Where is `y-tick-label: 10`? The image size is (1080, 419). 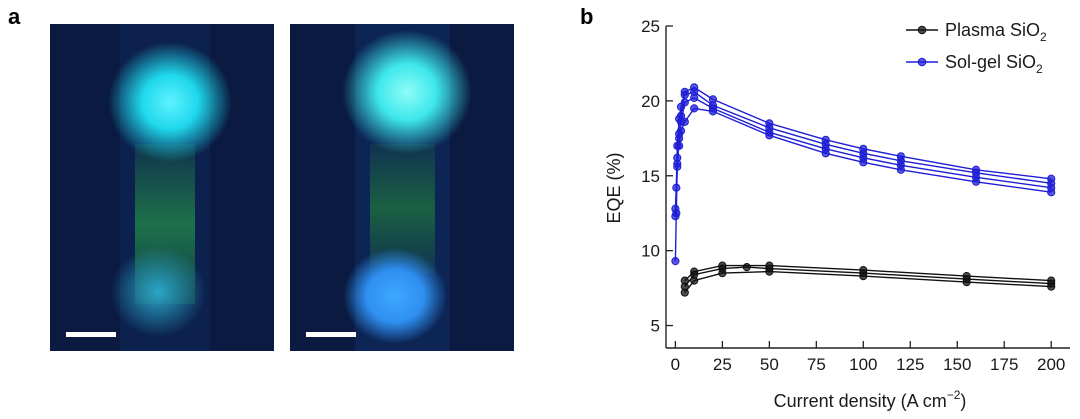 y-tick-label: 10 is located at coordinates (650, 251).